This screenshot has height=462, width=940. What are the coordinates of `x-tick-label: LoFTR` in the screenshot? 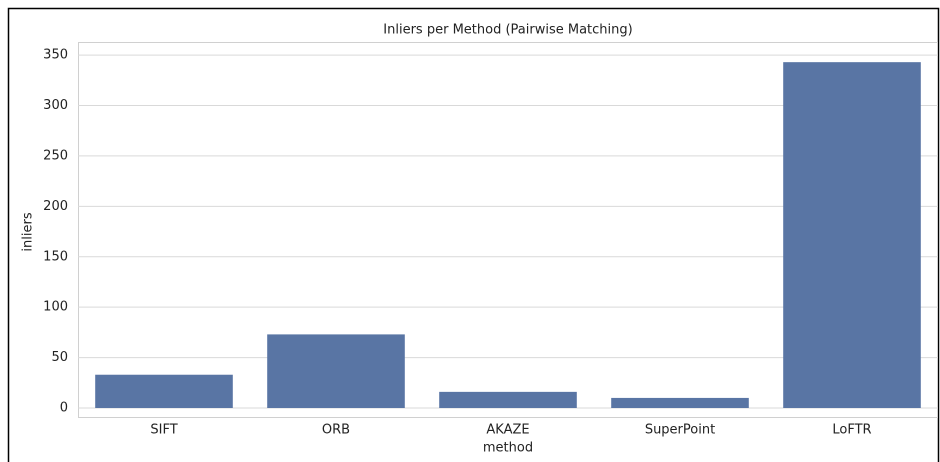 It's located at (851, 430).